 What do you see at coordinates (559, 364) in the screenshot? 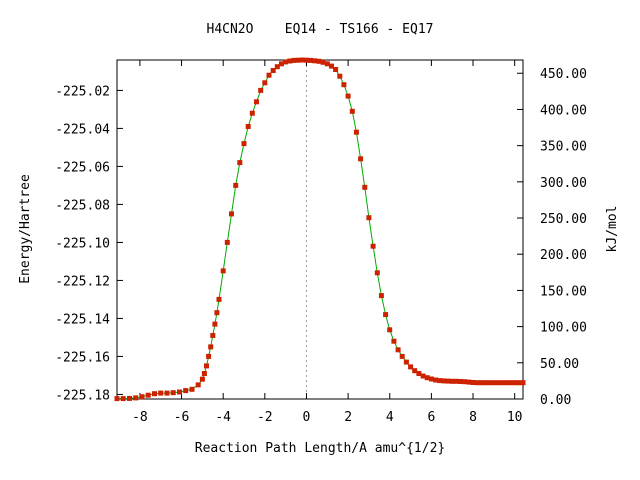
I see `y2-tick-label: 50.00` at bounding box center [559, 364].